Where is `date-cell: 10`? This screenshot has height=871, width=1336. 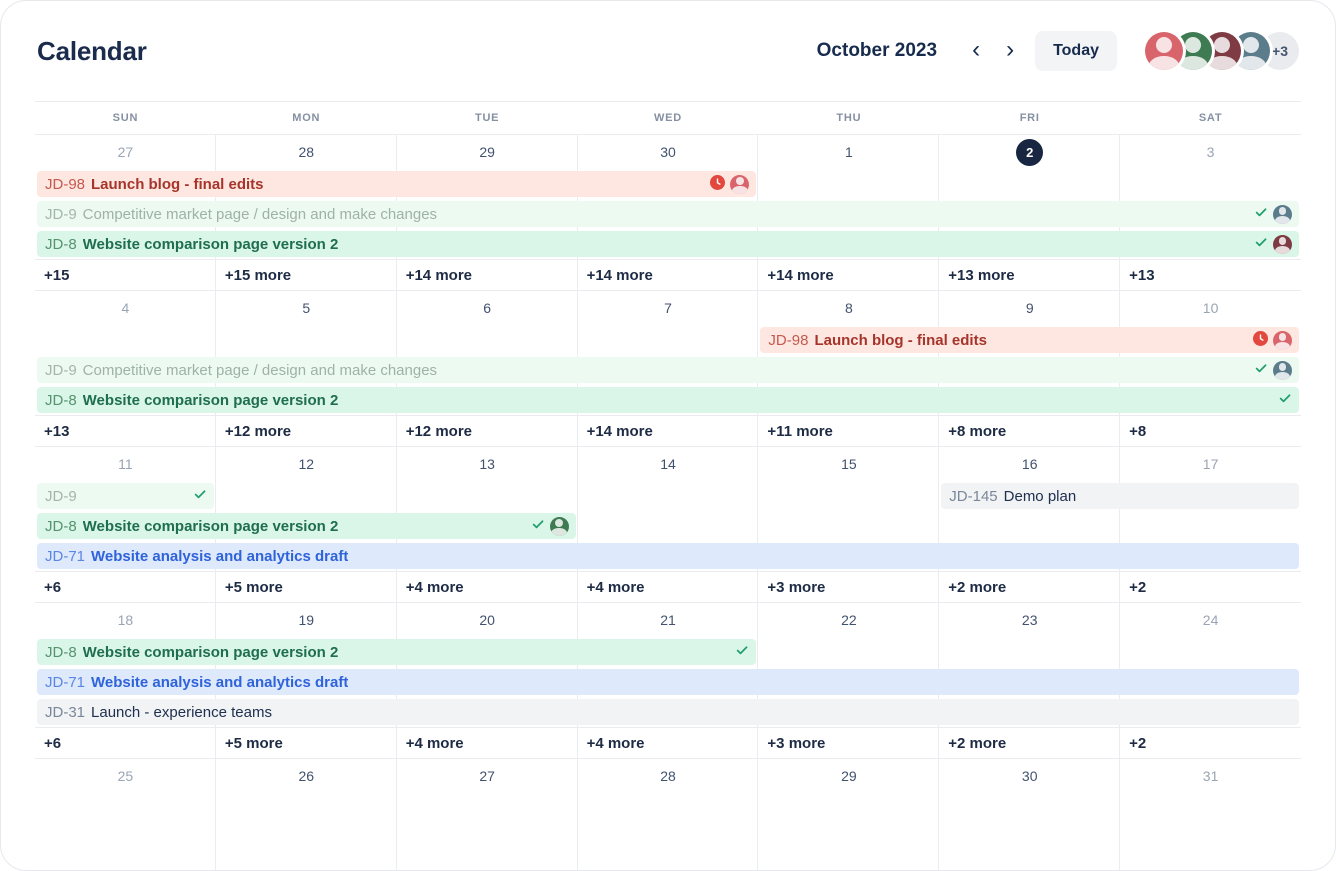
date-cell: 10 is located at coordinates (1210, 308).